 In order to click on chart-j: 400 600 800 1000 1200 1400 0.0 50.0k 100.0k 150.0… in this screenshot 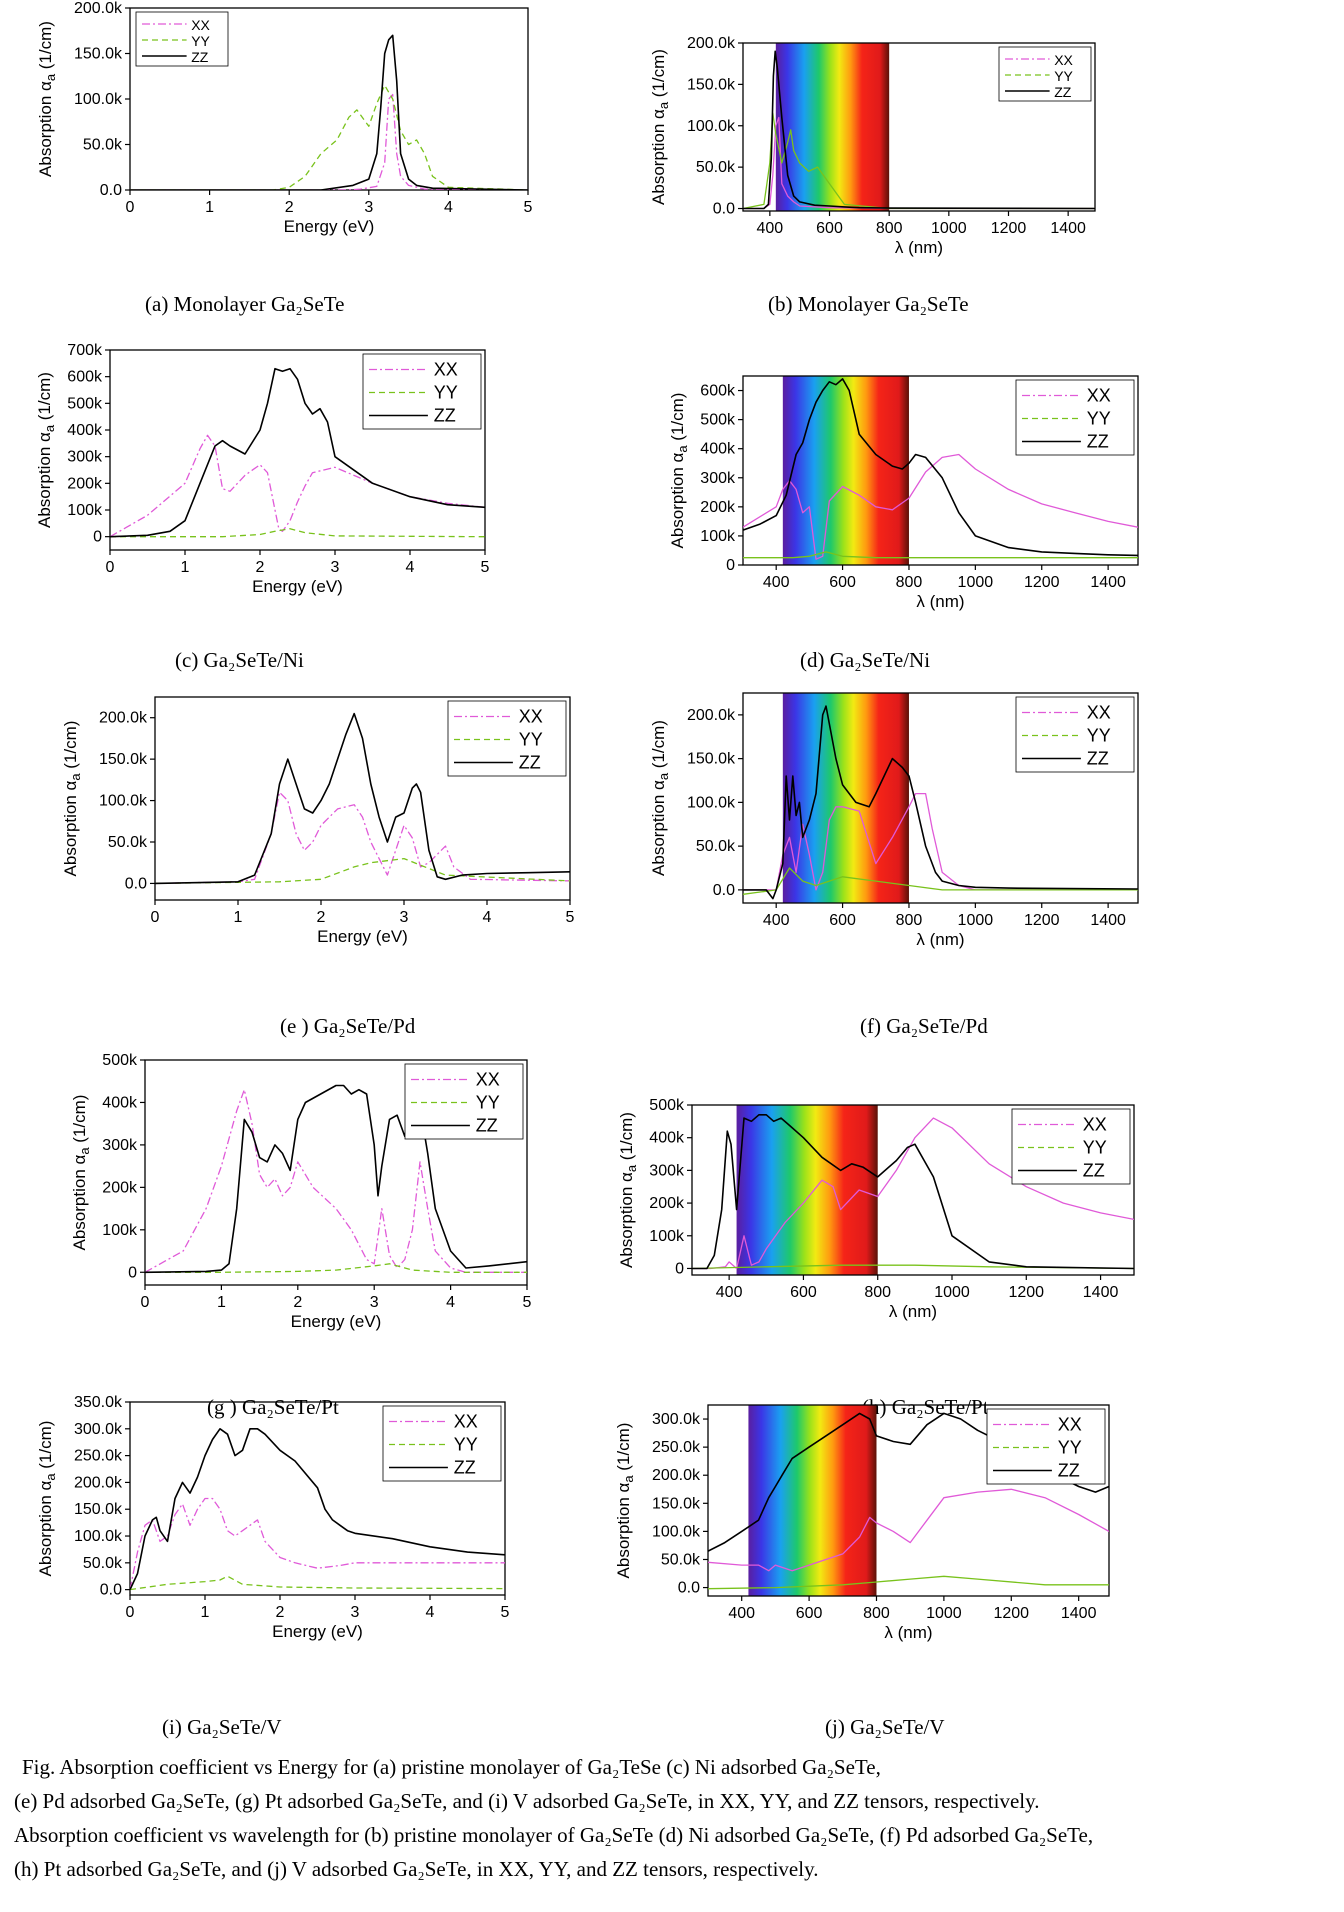, I will do `click(862, 1523)`.